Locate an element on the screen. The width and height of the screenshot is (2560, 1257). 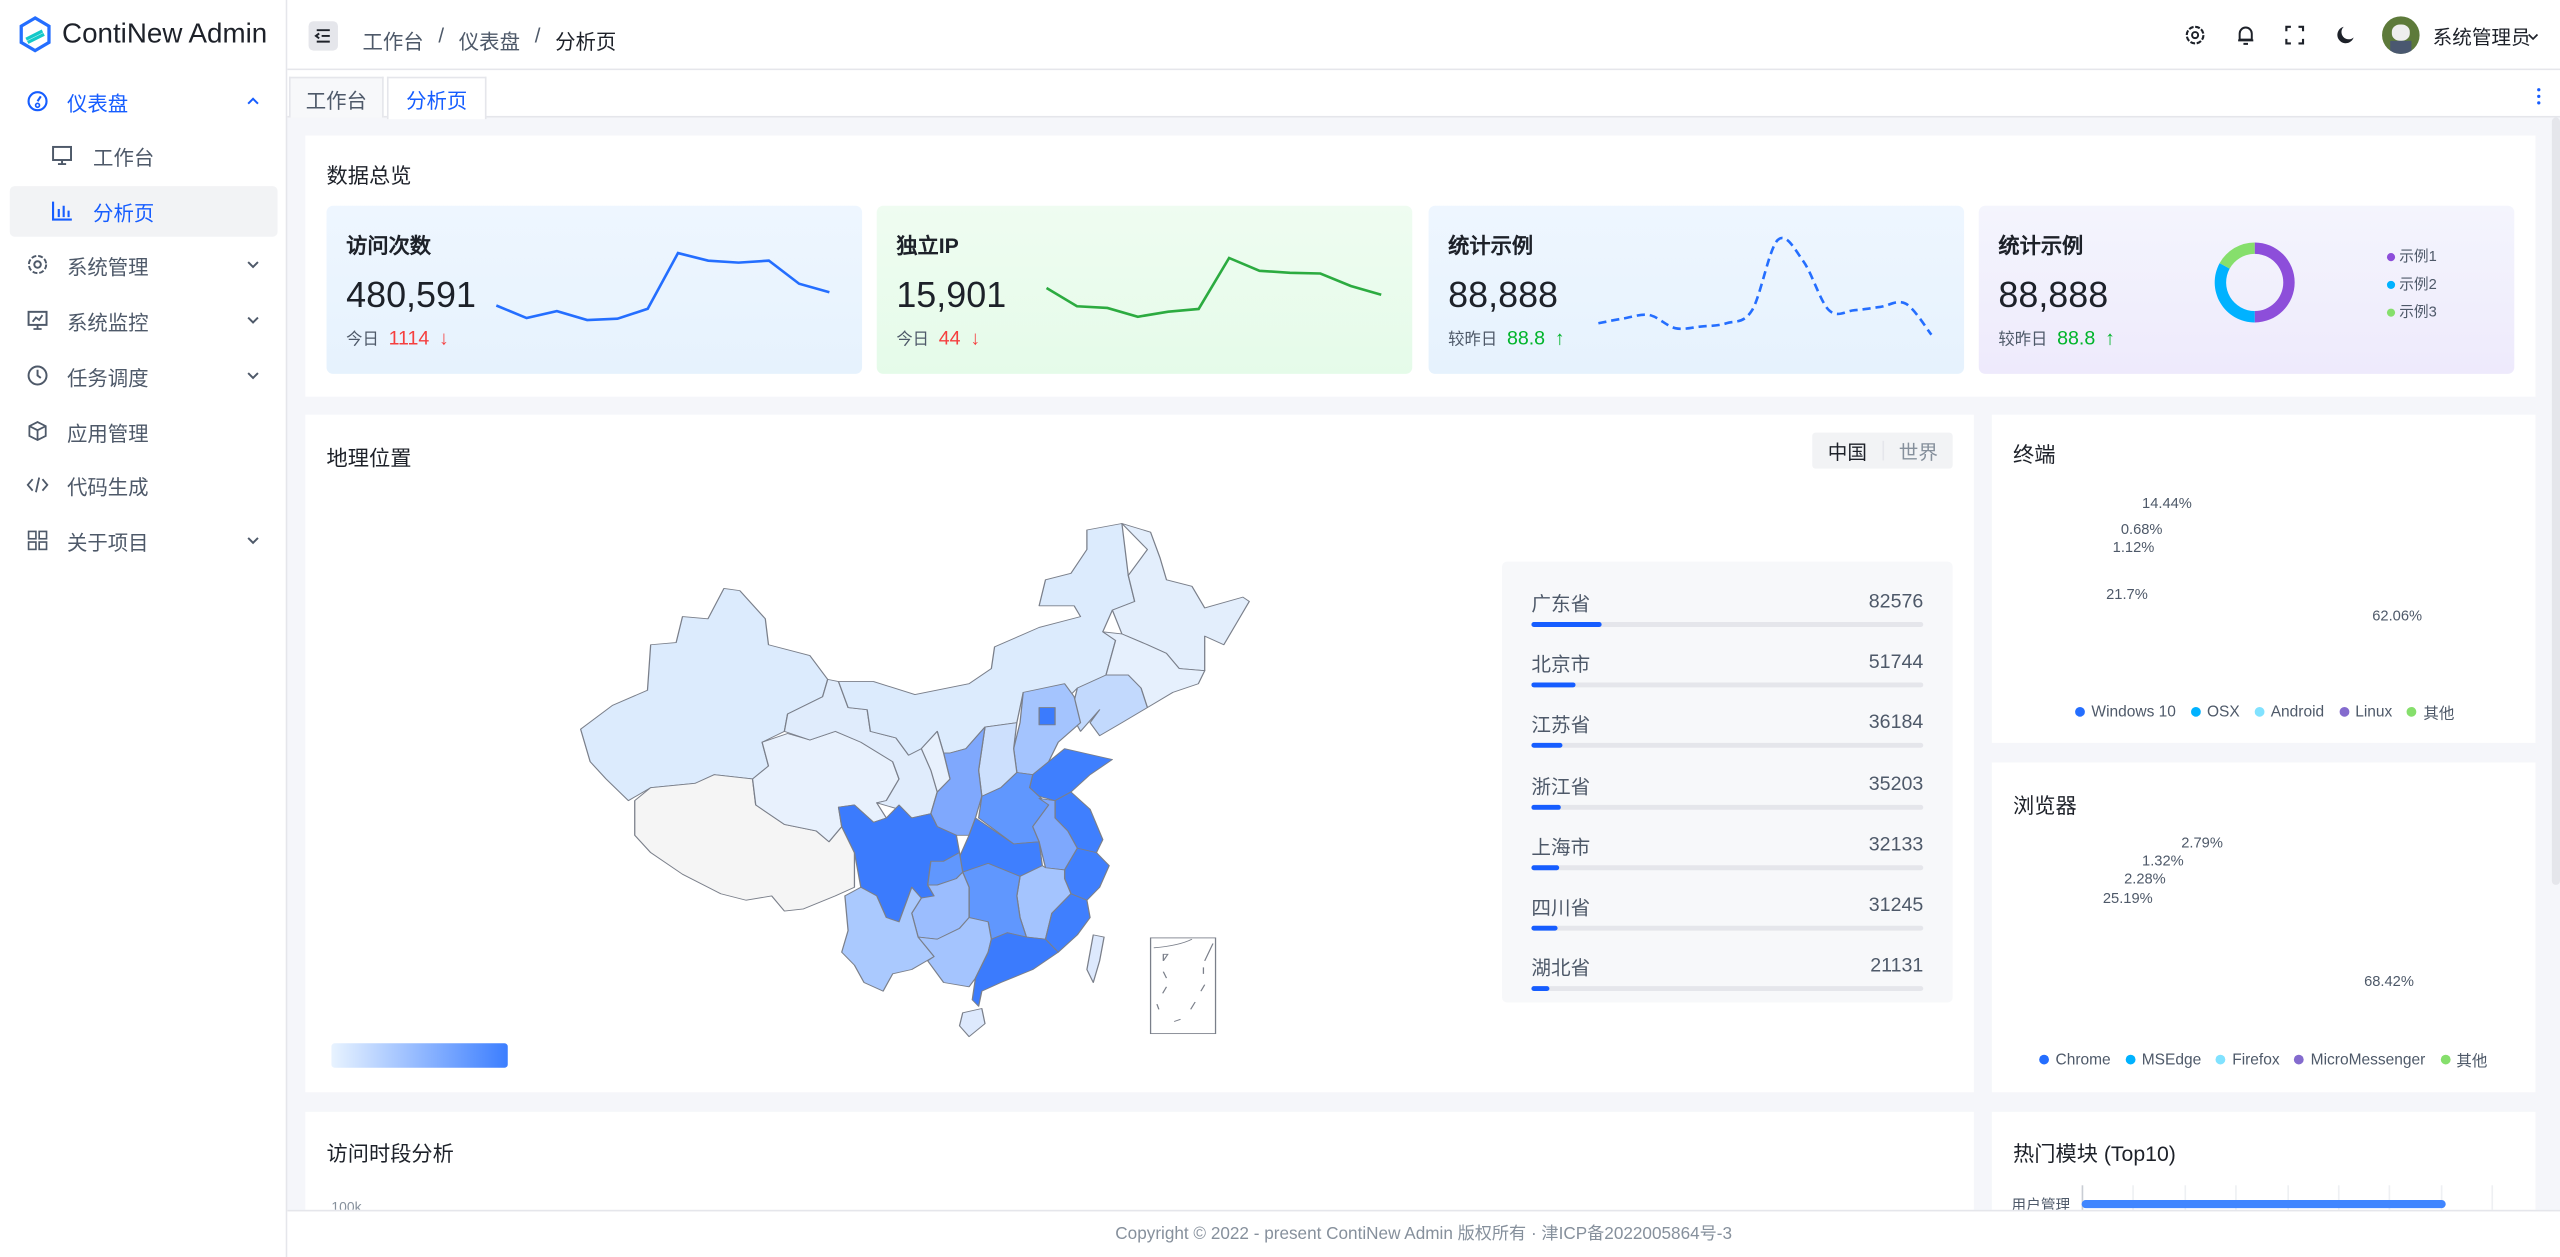
legend-item: Android is located at coordinates (2289, 711).